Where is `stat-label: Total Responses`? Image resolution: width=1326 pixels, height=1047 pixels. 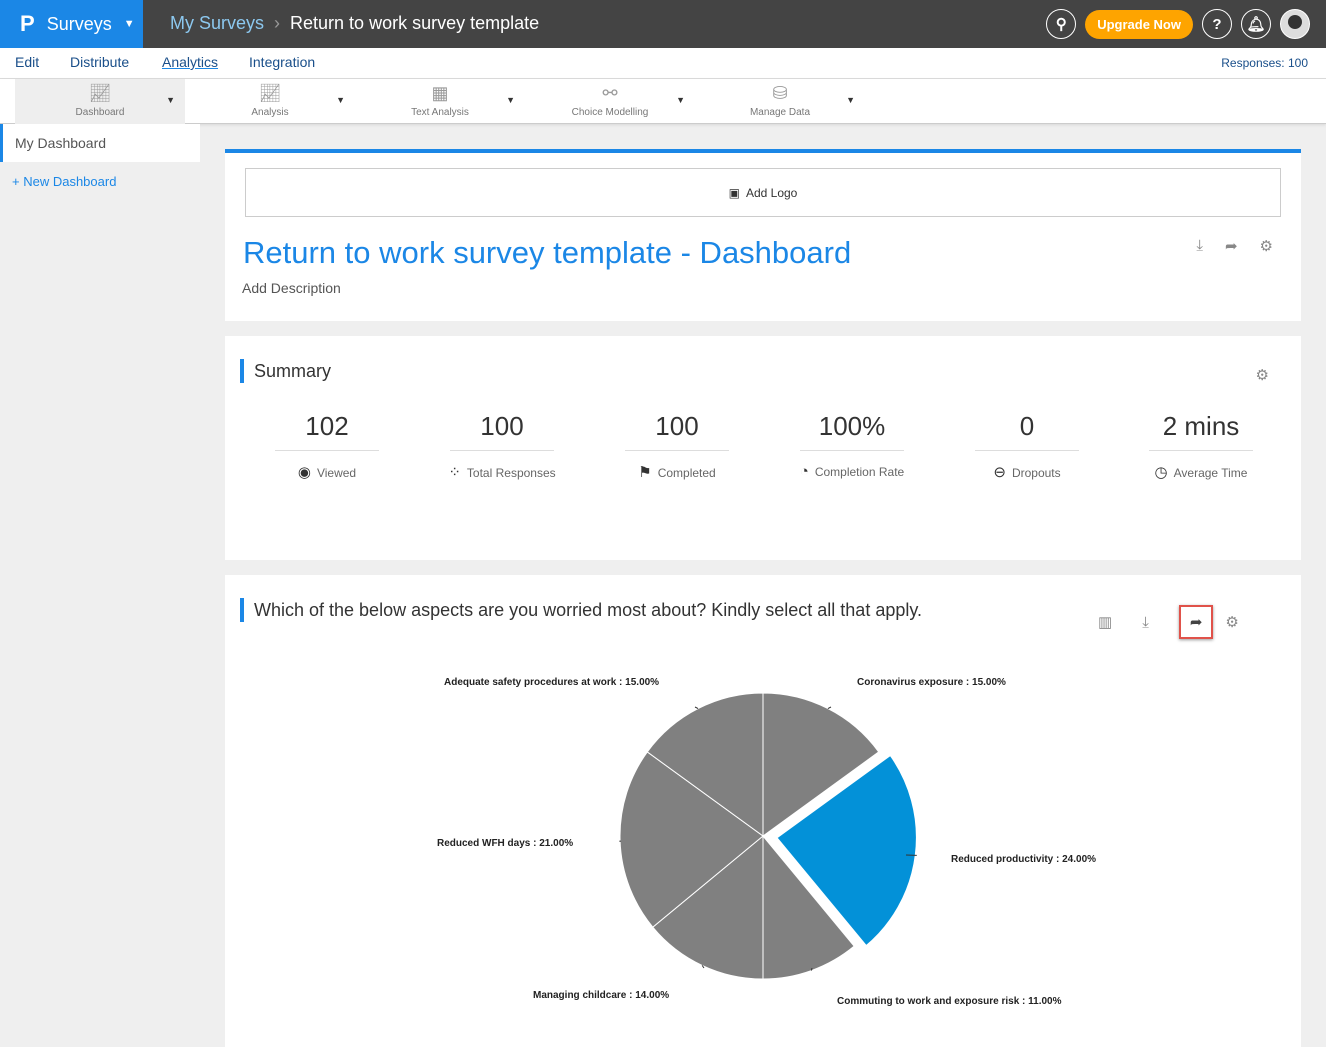
stat-label: Total Responses is located at coordinates (511, 473).